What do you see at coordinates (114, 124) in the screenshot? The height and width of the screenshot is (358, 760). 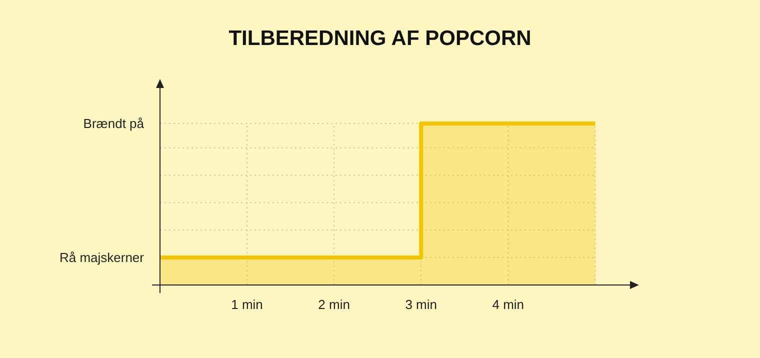 I see `text: Brændt på` at bounding box center [114, 124].